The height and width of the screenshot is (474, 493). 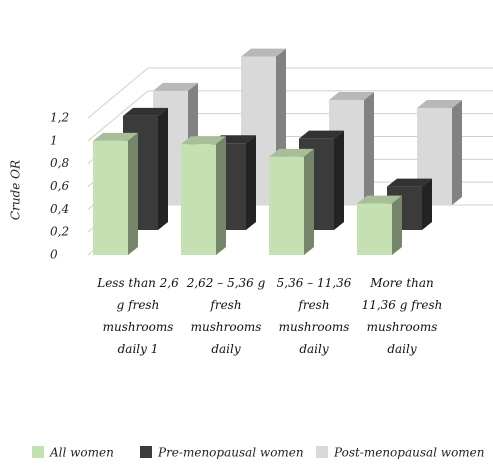 What do you see at coordinates (138, 316) in the screenshot?
I see `x-tick-label: Less than 2,6 g fresh mushrooms daily 1` at bounding box center [138, 316].